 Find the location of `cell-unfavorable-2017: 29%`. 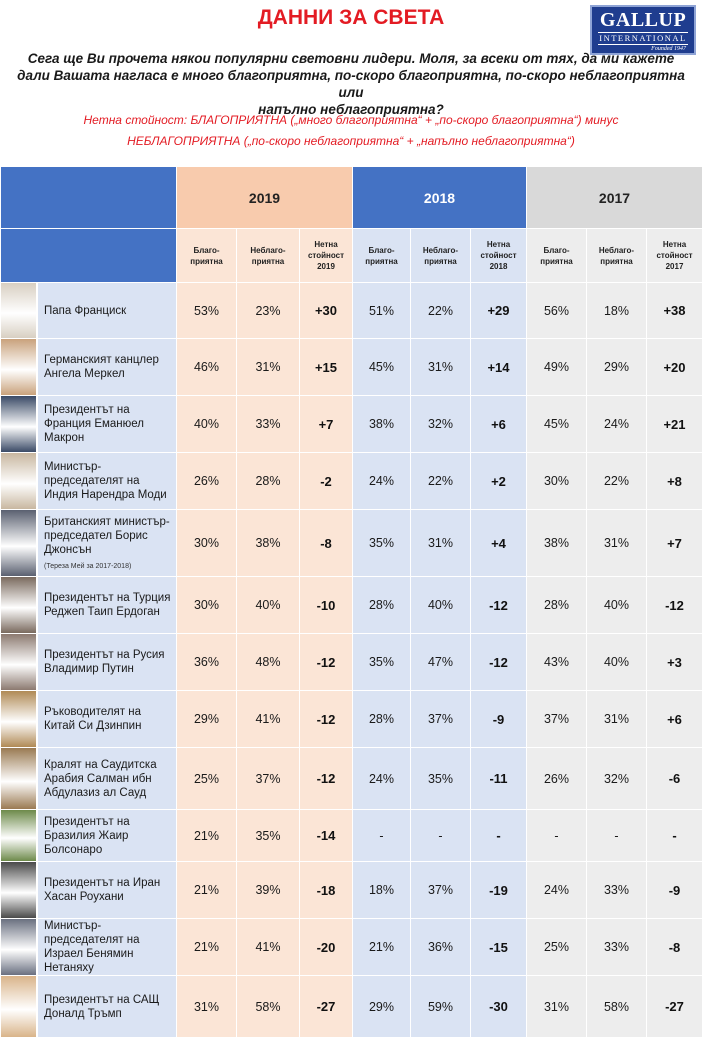

cell-unfavorable-2017: 29% is located at coordinates (616, 367).